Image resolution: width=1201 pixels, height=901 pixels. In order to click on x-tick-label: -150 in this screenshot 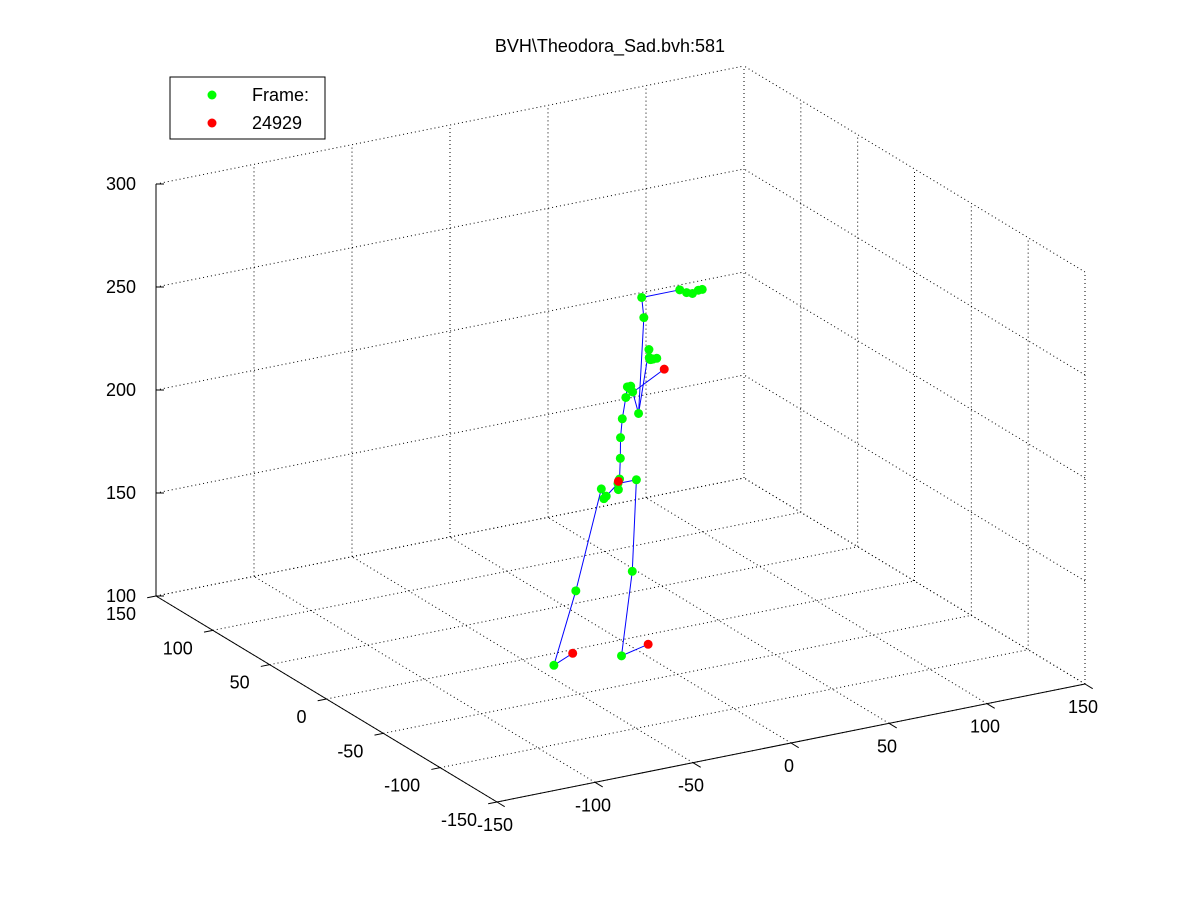, I will do `click(495, 825)`.